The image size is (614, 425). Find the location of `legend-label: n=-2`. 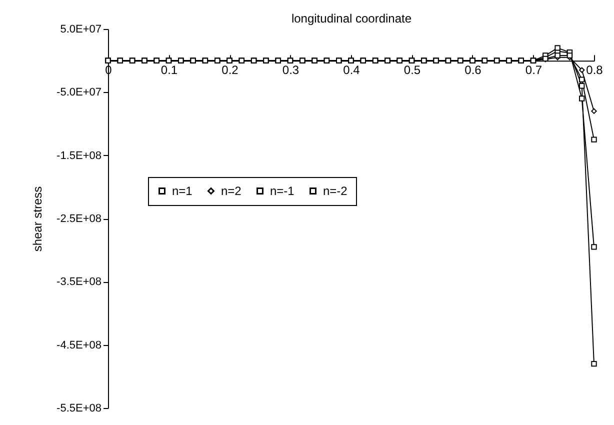

legend-label: n=-2 is located at coordinates (335, 191).